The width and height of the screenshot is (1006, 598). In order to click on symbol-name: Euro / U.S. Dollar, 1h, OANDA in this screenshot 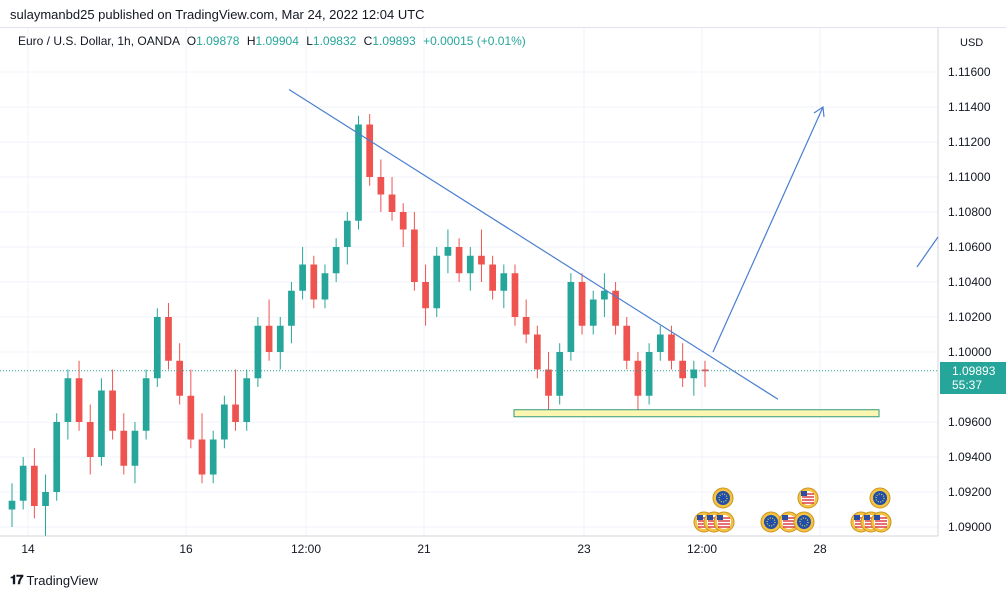, I will do `click(99, 41)`.